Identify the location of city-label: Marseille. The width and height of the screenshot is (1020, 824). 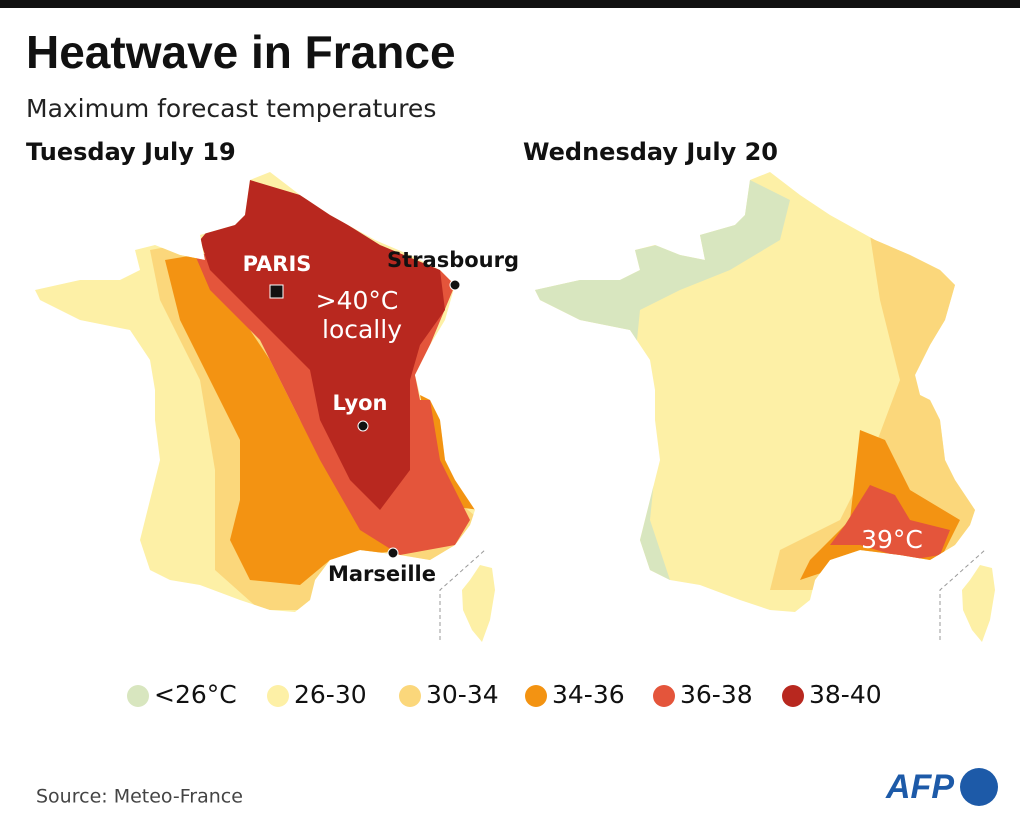
(382, 574).